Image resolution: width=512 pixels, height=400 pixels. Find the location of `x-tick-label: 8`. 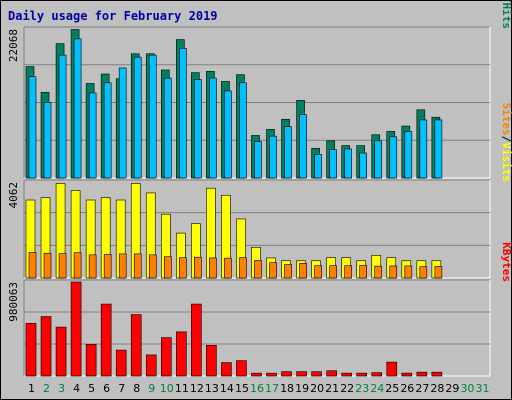

x-tick-label: 8 is located at coordinates (136, 388).